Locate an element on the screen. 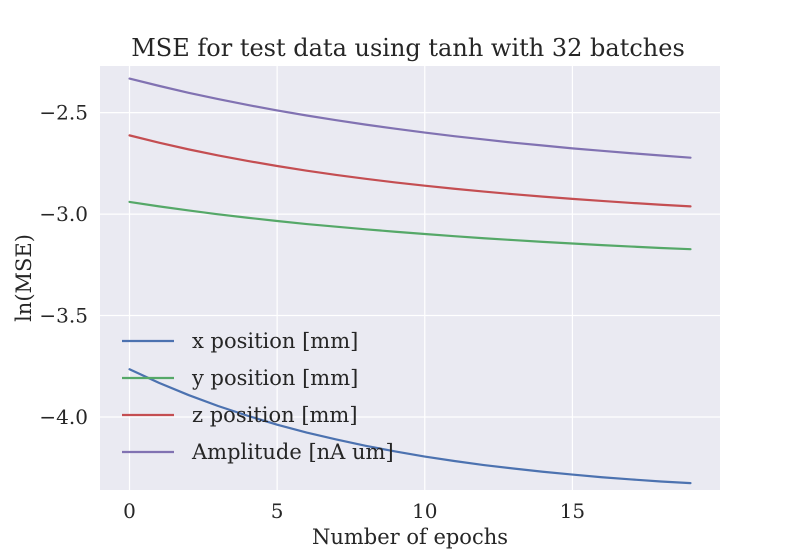  y-axis-ticks: −2.5 −3.0 −3.5 −4.0 is located at coordinates (63, 265).